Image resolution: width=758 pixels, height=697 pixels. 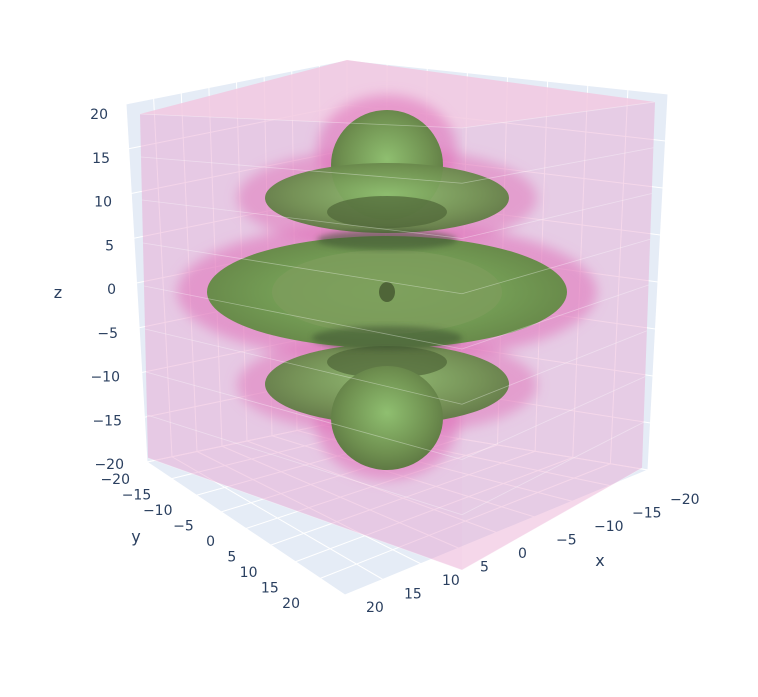 I want to click on mid-texture-top, so click(x=387, y=240).